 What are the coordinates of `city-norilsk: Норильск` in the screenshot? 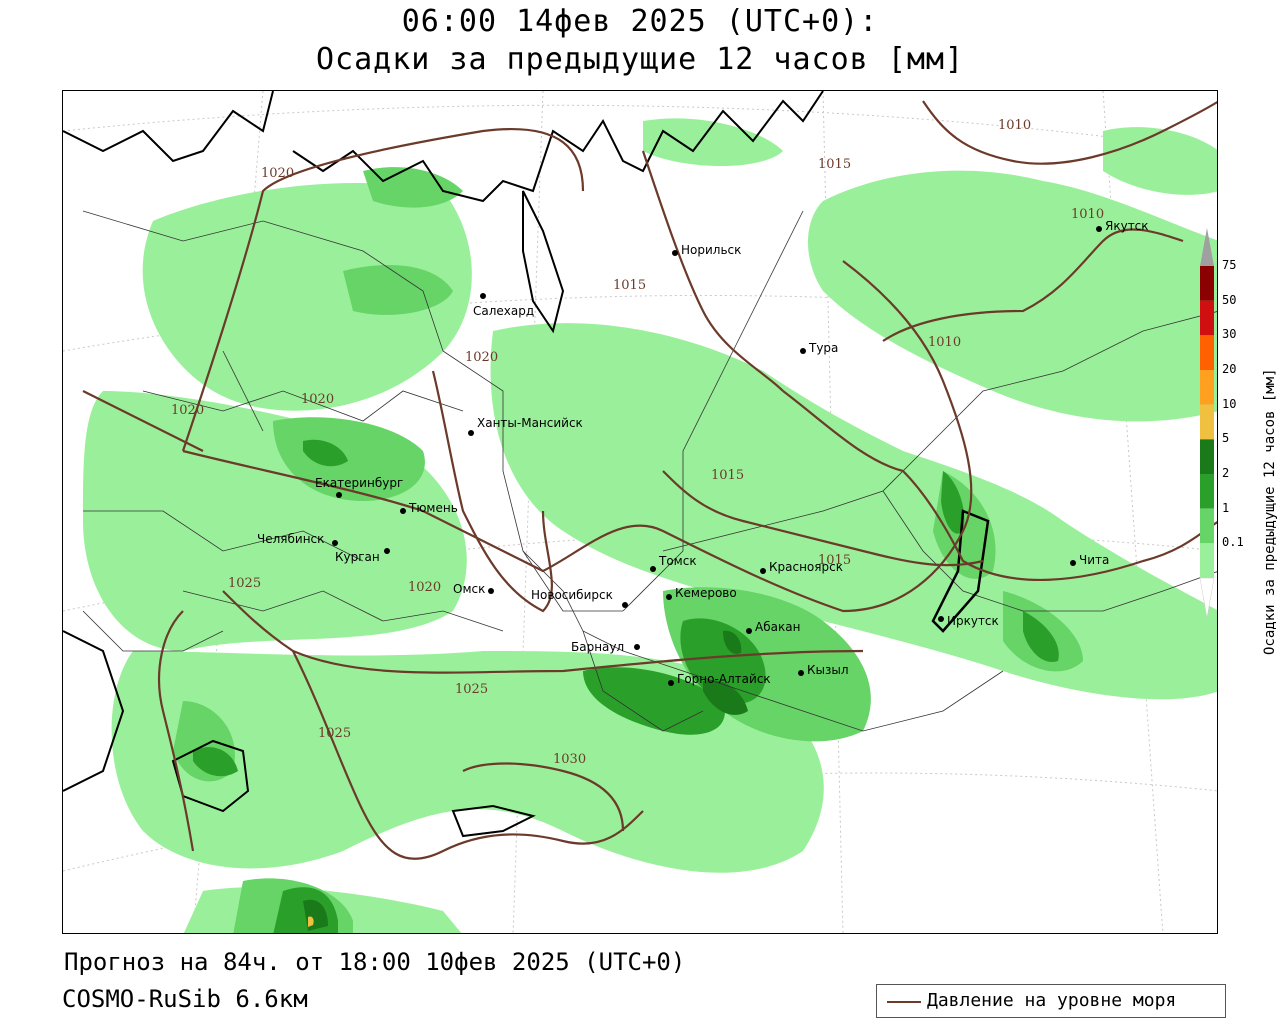 It's located at (706, 250).